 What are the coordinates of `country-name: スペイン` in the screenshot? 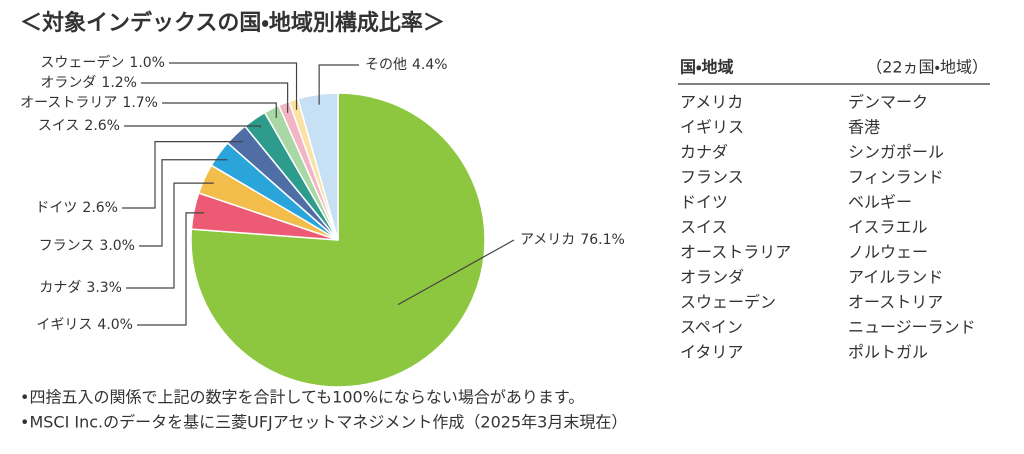 It's located at (711, 327).